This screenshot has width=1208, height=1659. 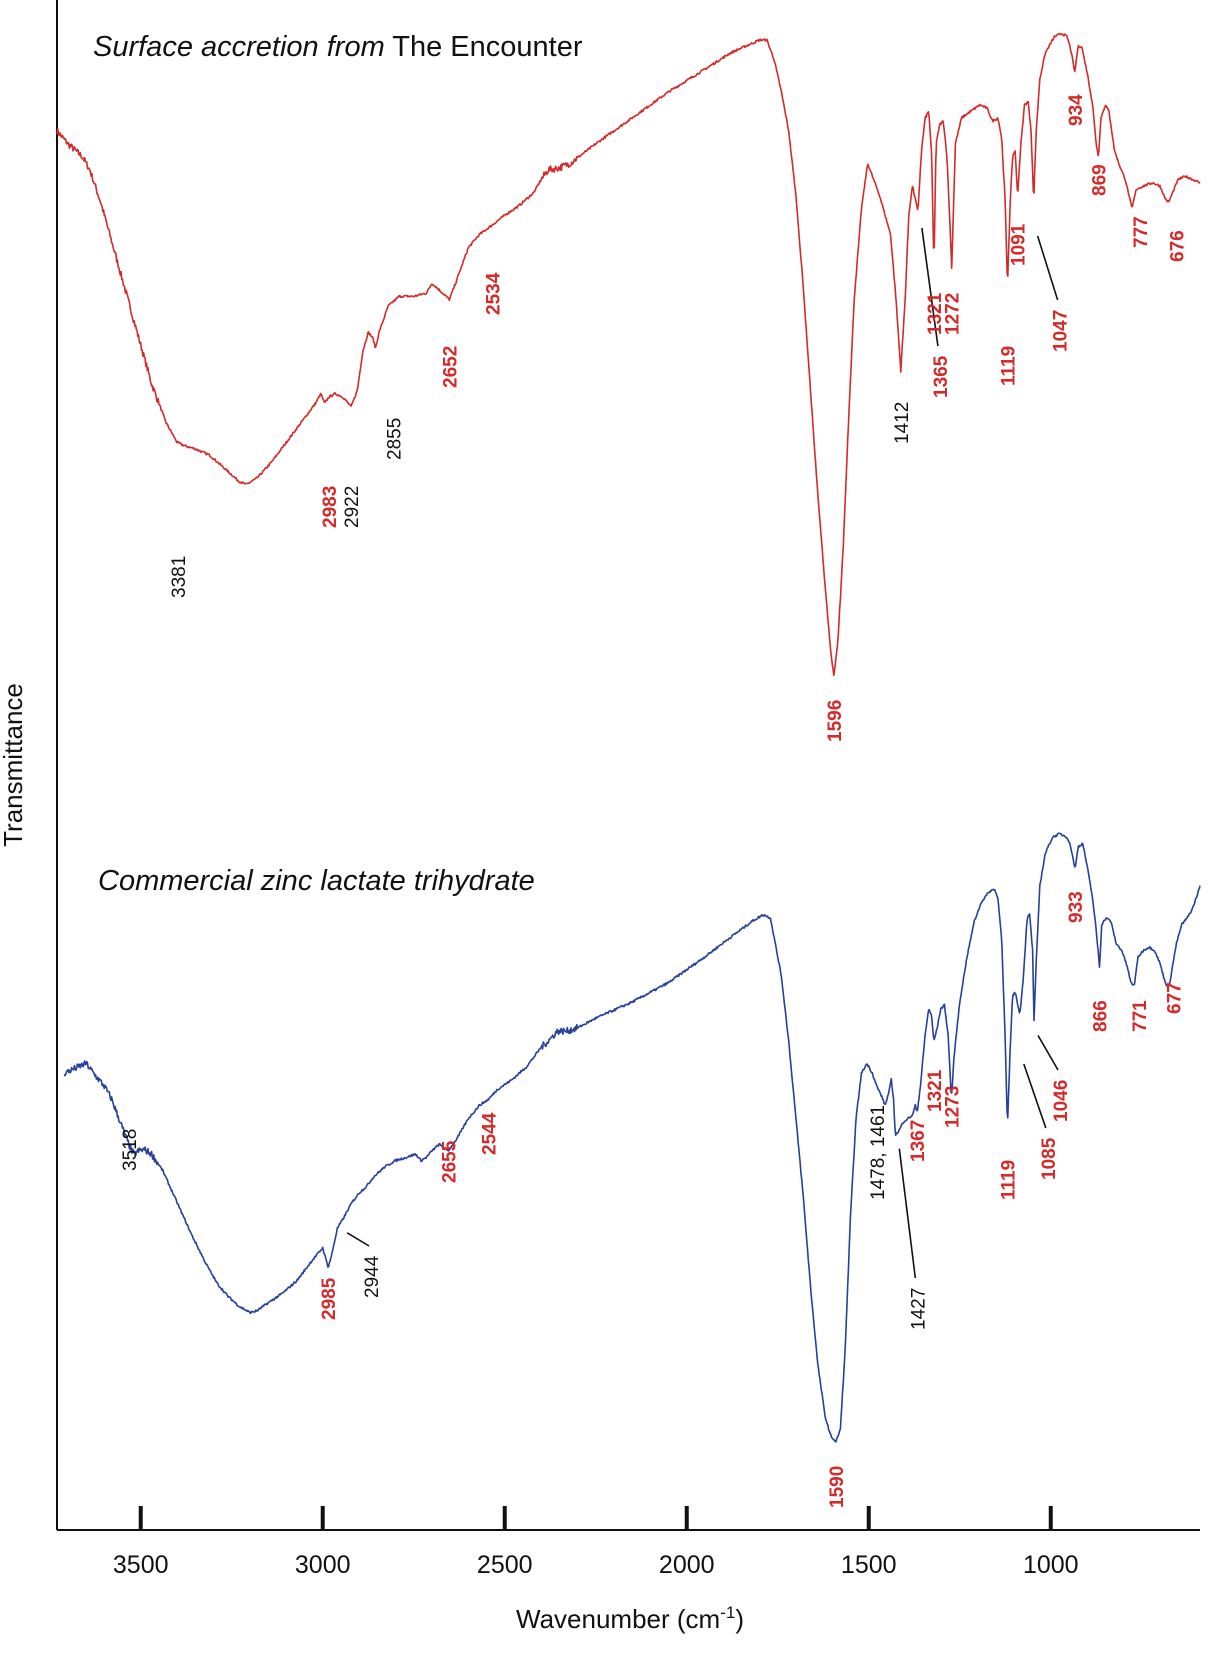 I want to click on peak-label-bottom-2985: 2985, so click(x=329, y=1298).